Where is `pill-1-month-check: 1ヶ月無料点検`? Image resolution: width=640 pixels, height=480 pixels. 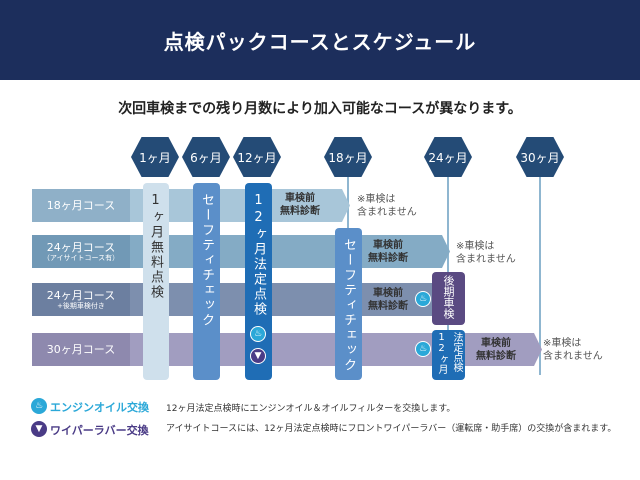 pill-1-month-check: 1ヶ月無料点検 is located at coordinates (156, 281).